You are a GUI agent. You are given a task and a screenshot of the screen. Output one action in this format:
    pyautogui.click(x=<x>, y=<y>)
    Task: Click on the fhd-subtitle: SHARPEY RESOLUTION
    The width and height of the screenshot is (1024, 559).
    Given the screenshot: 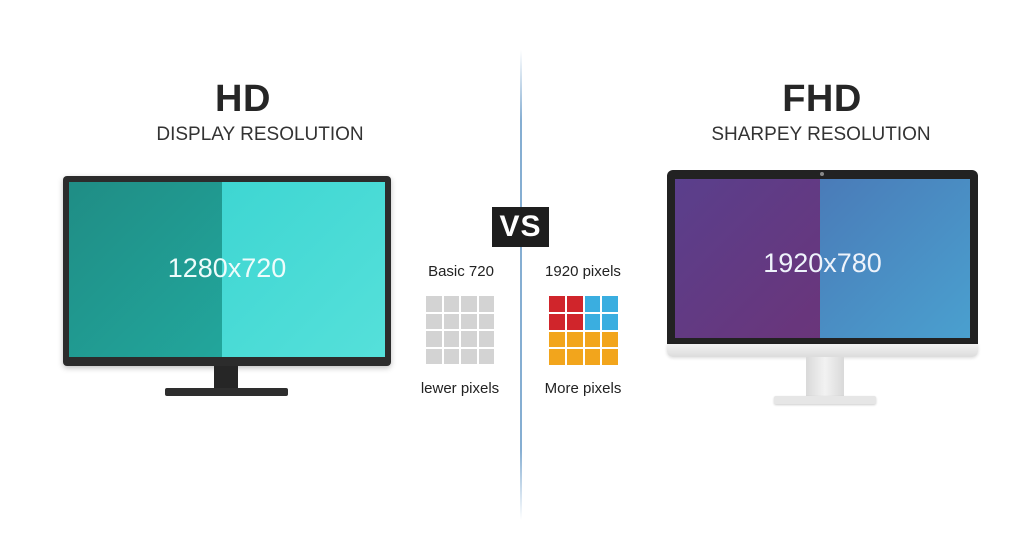 What is the action you would take?
    pyautogui.click(x=821, y=134)
    